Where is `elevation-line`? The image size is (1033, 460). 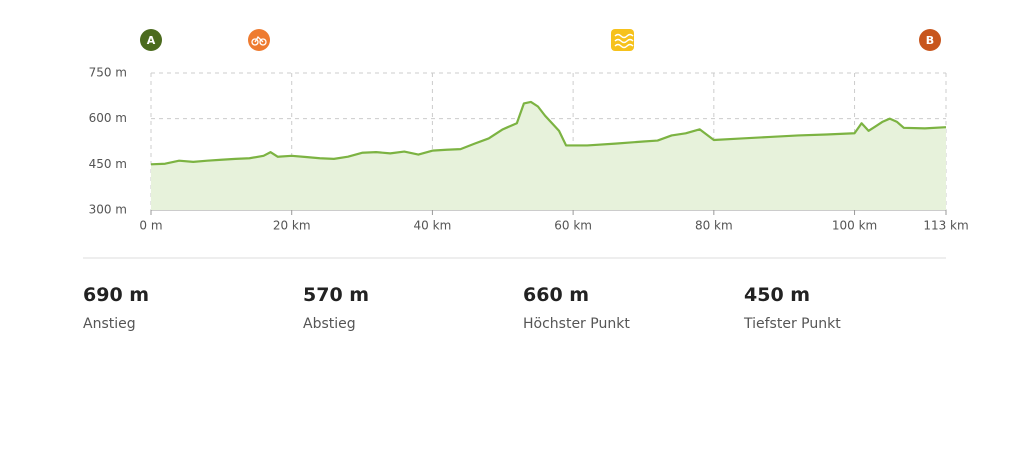
elevation-line is located at coordinates (548, 133).